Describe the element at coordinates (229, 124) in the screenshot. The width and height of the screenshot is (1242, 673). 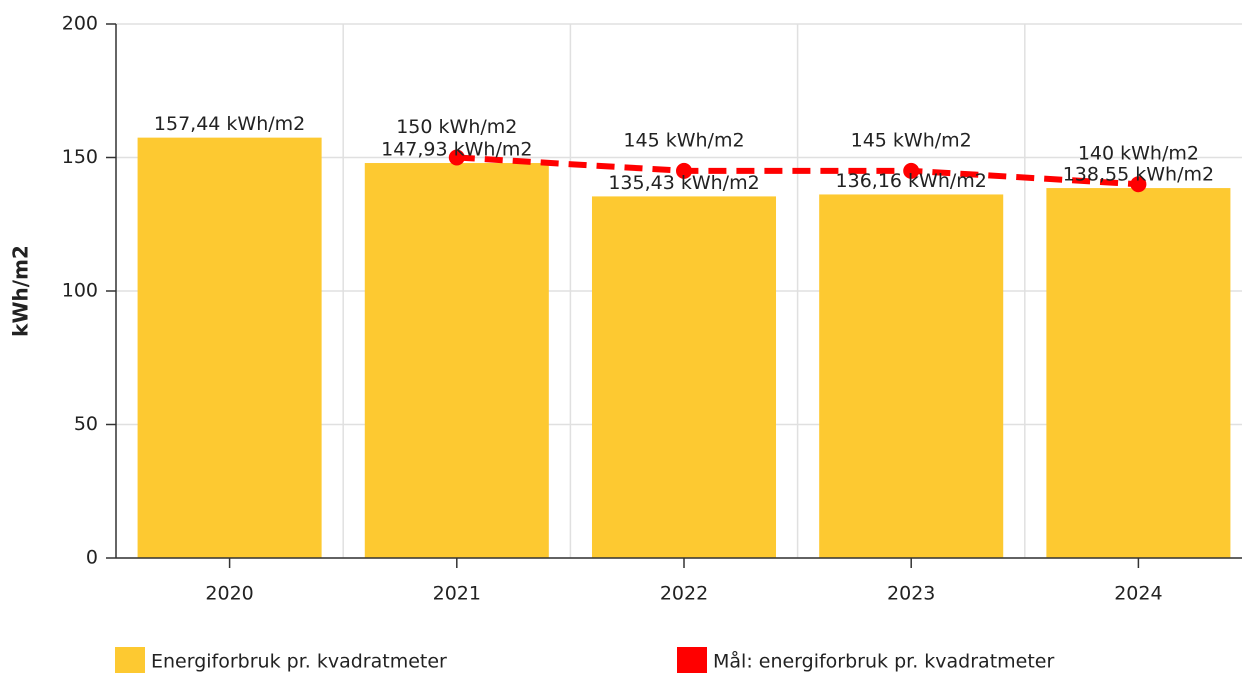
I see `data-label: 157,44 kWh/m2` at that location.